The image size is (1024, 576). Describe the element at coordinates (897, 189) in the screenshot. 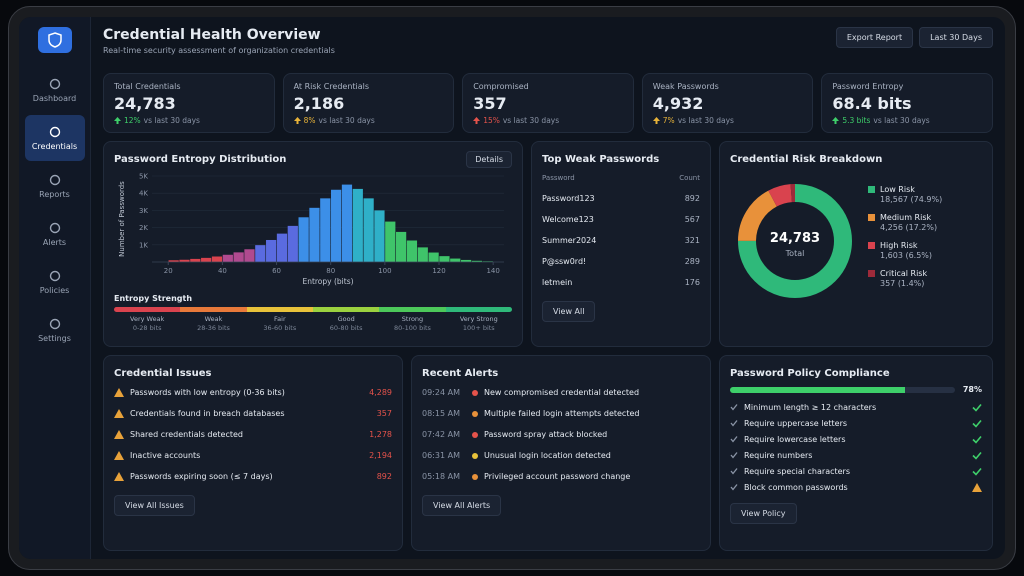

I see `legend-name: Low Risk` at that location.